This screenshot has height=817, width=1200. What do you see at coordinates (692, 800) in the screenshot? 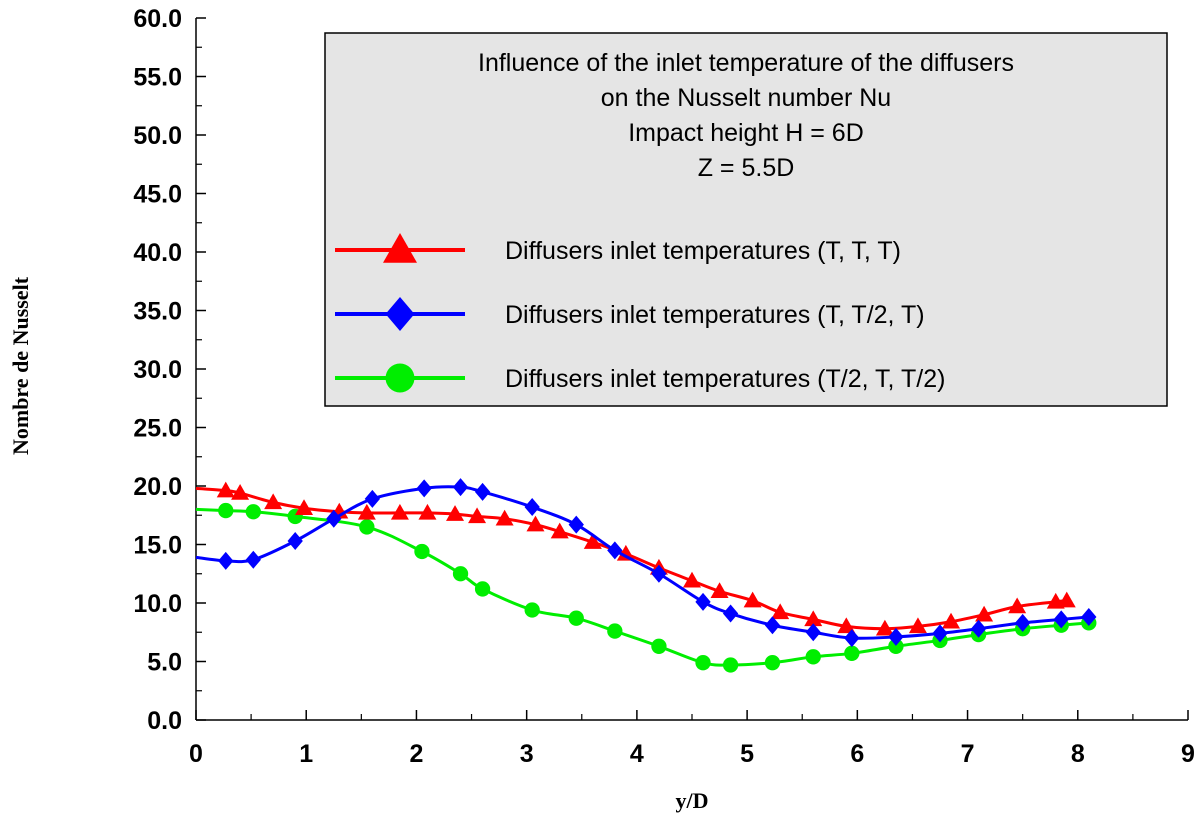
I see `x-axis-label: y/D` at bounding box center [692, 800].